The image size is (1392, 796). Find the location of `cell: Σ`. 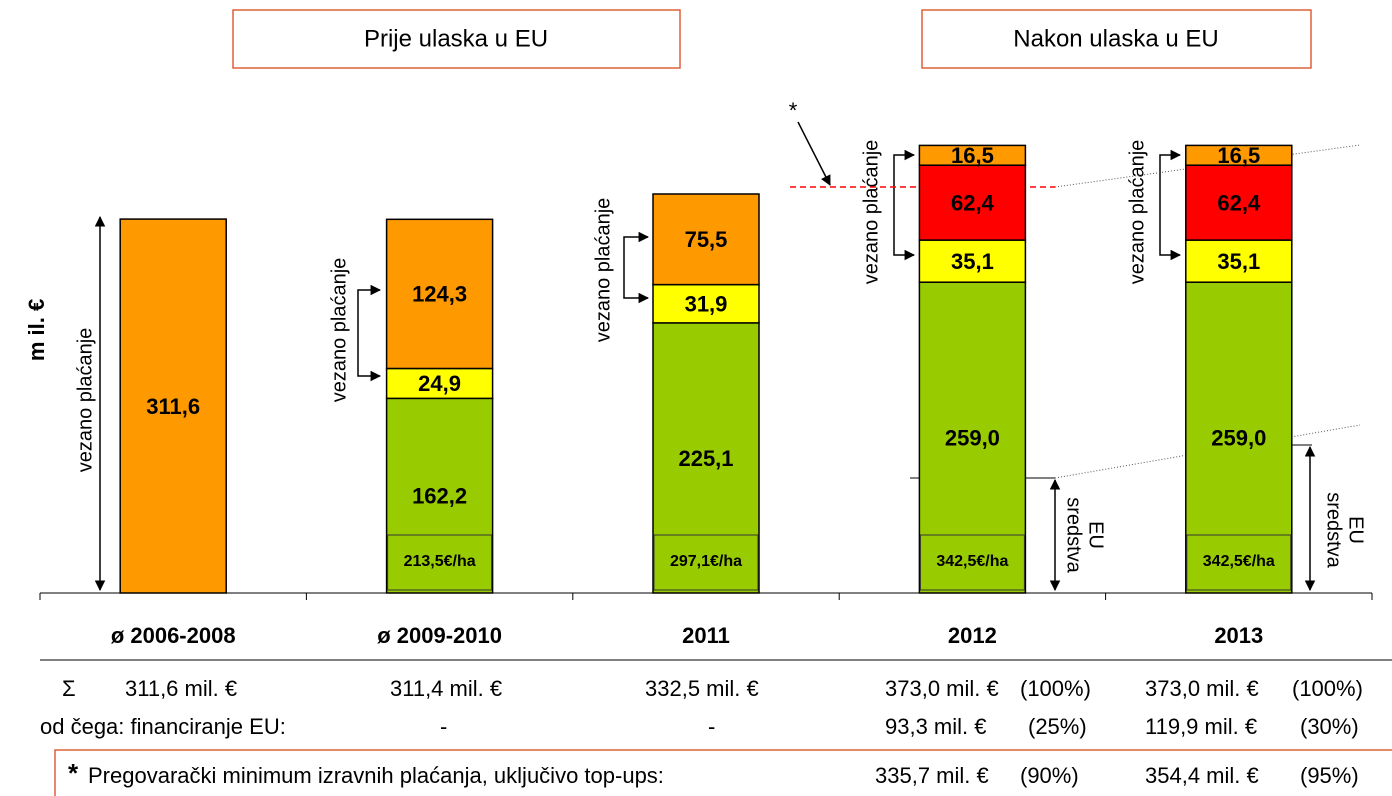

cell: Σ is located at coordinates (69, 688).